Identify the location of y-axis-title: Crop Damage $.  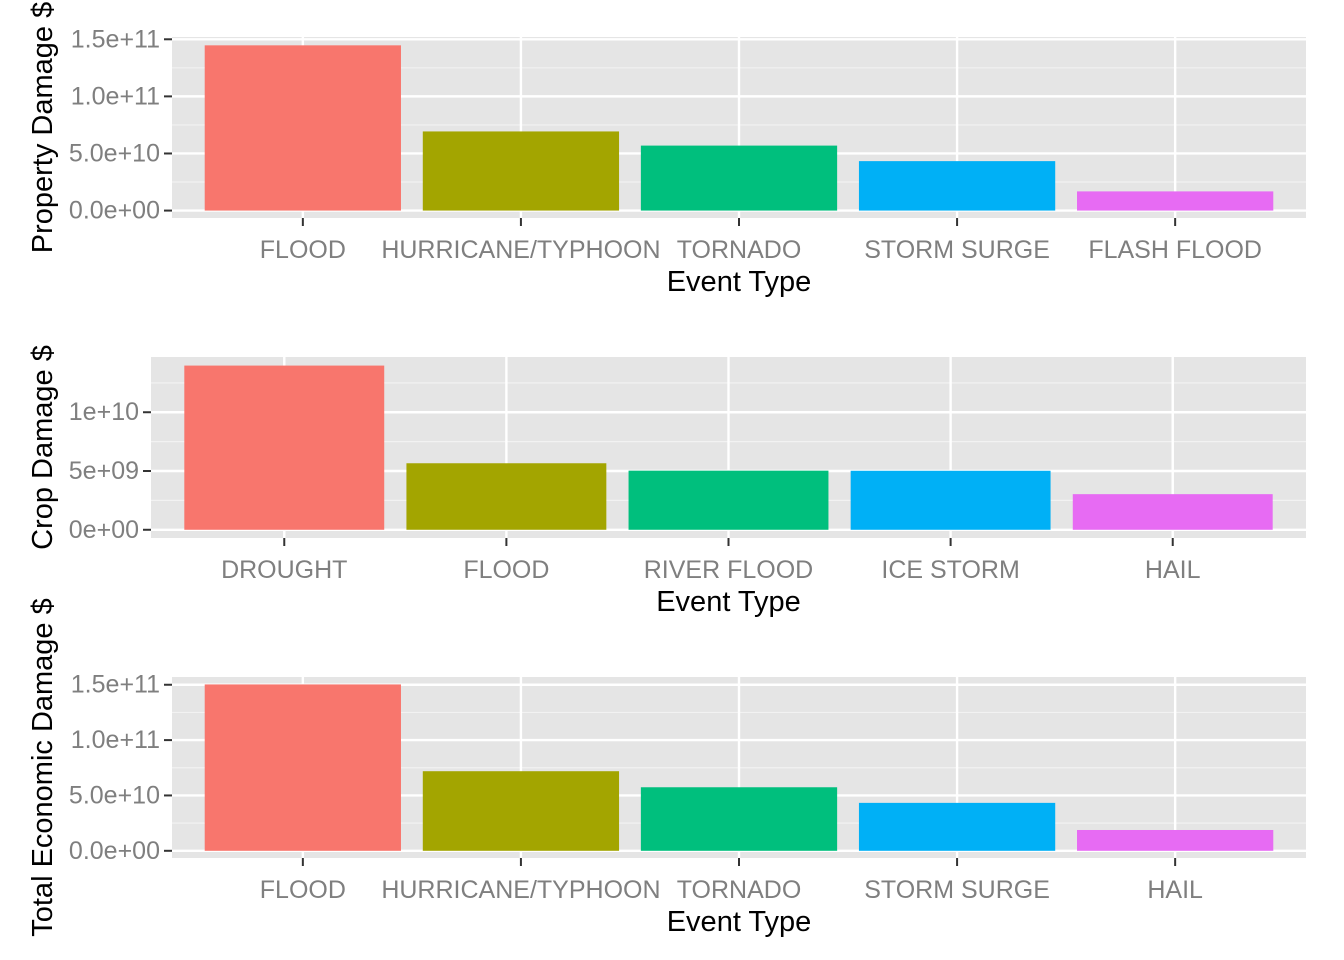
(43, 447).